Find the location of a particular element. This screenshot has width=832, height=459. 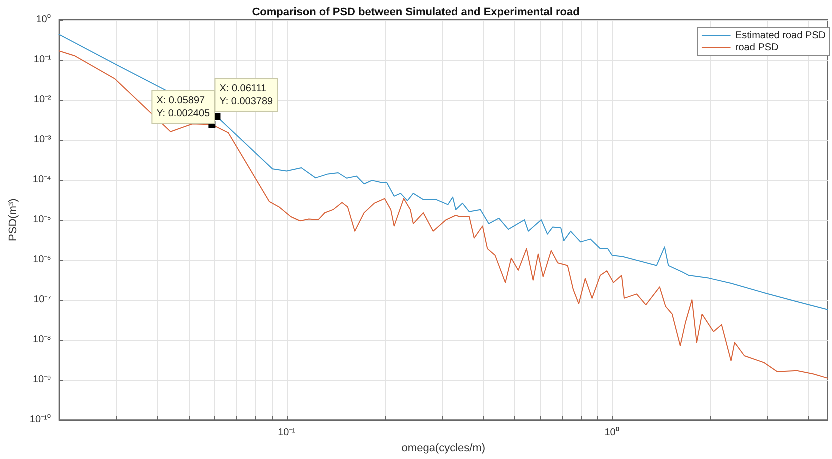

x-axis-title: omega(cycles/m) is located at coordinates (444, 448).